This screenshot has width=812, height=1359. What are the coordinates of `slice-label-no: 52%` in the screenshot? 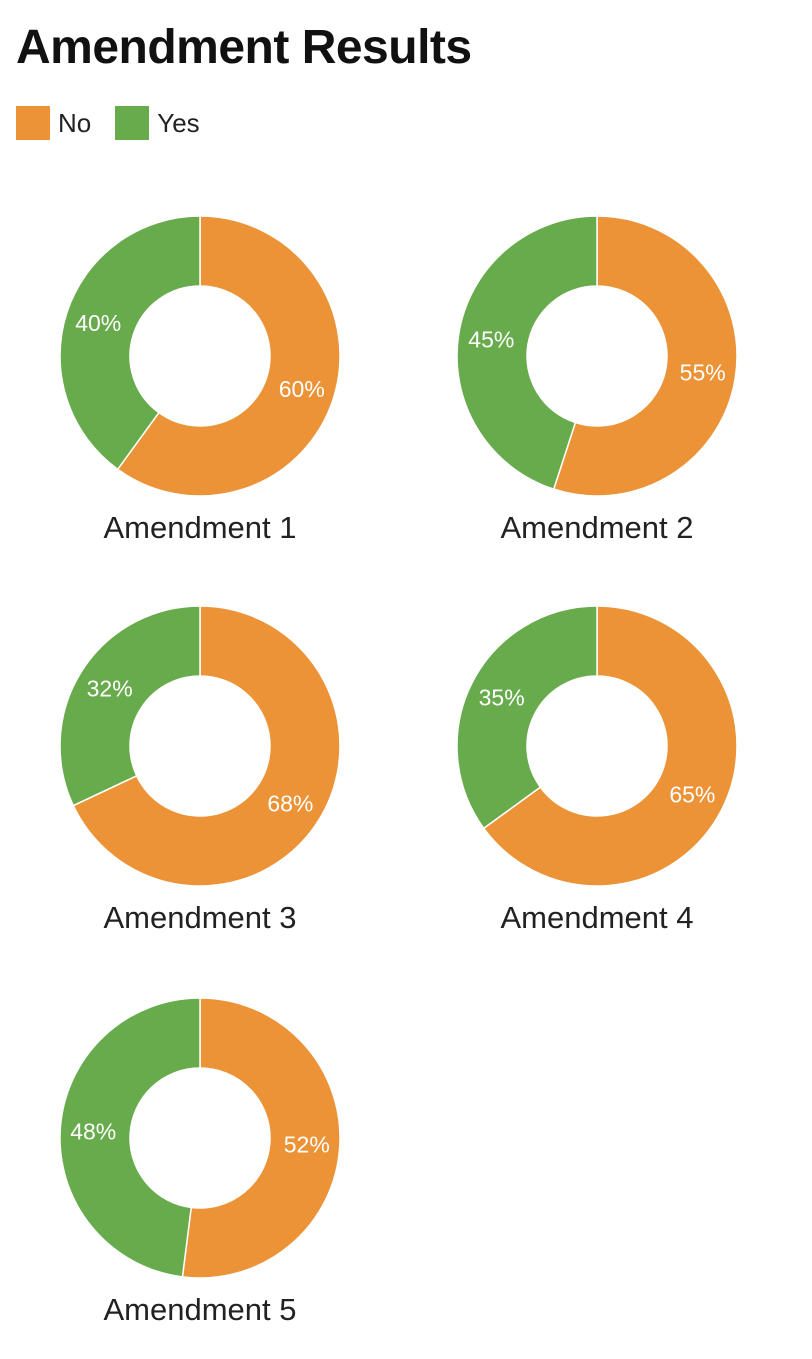 It's located at (307, 1145).